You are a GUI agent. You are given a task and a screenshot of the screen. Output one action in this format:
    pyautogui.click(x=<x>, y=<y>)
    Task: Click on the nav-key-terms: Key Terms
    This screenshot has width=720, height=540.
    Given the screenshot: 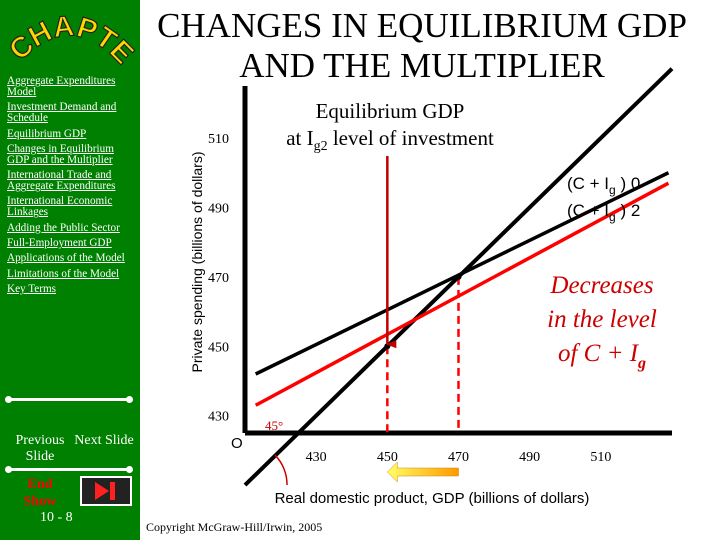 What is the action you would take?
    pyautogui.click(x=32, y=288)
    